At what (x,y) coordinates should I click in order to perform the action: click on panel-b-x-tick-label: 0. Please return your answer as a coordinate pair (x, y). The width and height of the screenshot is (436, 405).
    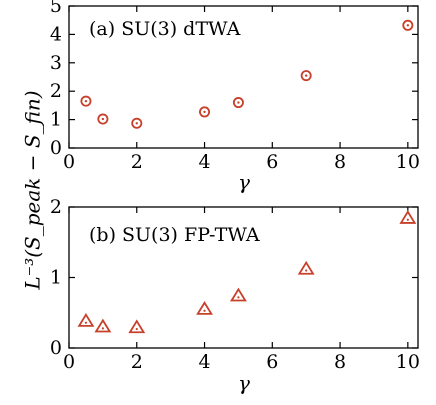
    Looking at the image, I should click on (69, 362).